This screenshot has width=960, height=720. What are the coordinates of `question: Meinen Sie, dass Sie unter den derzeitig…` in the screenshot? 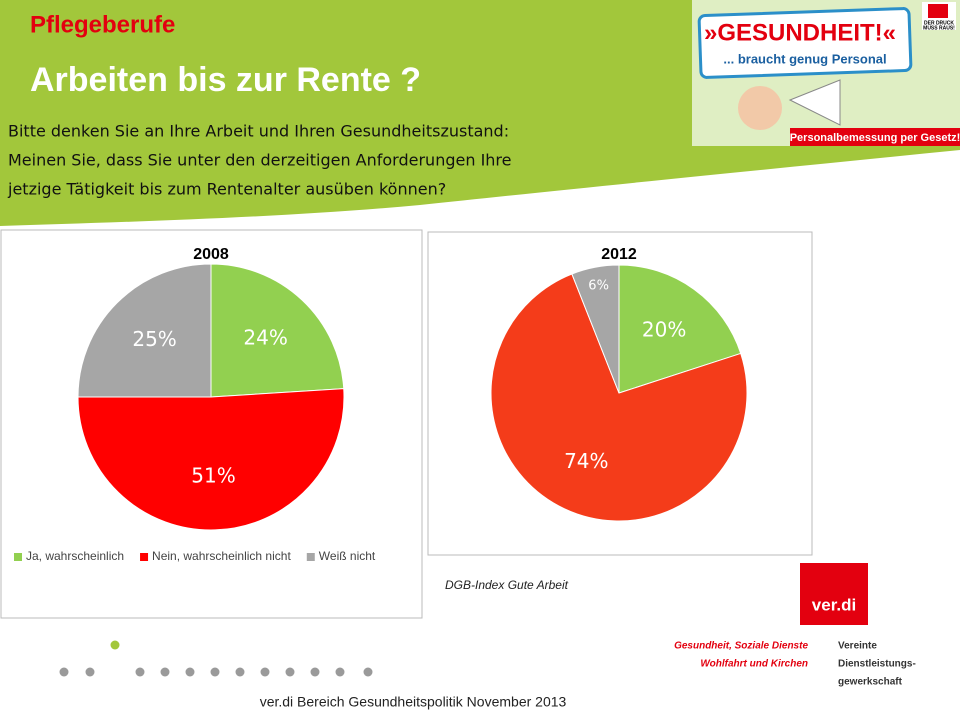 It's located at (260, 160).